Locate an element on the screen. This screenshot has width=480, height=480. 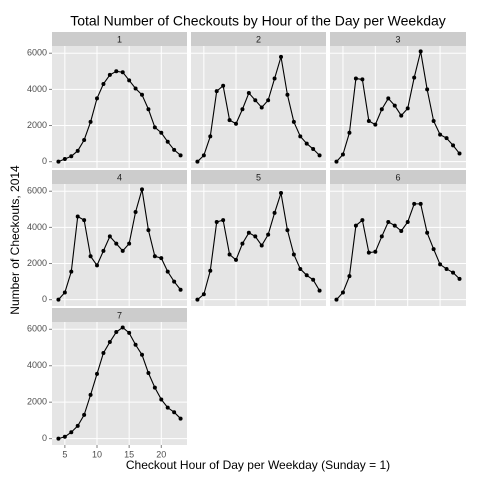
y-tick-label: 6000 is located at coordinates (37, 191).